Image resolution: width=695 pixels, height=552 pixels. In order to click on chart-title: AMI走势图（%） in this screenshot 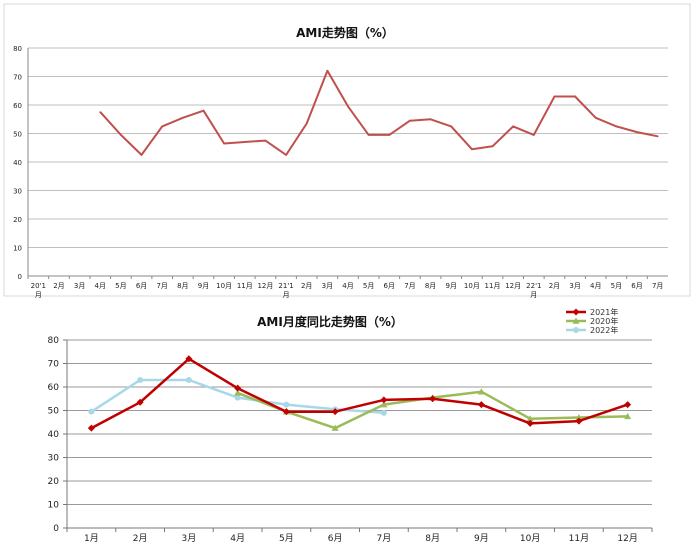, I will do `click(345, 32)`.